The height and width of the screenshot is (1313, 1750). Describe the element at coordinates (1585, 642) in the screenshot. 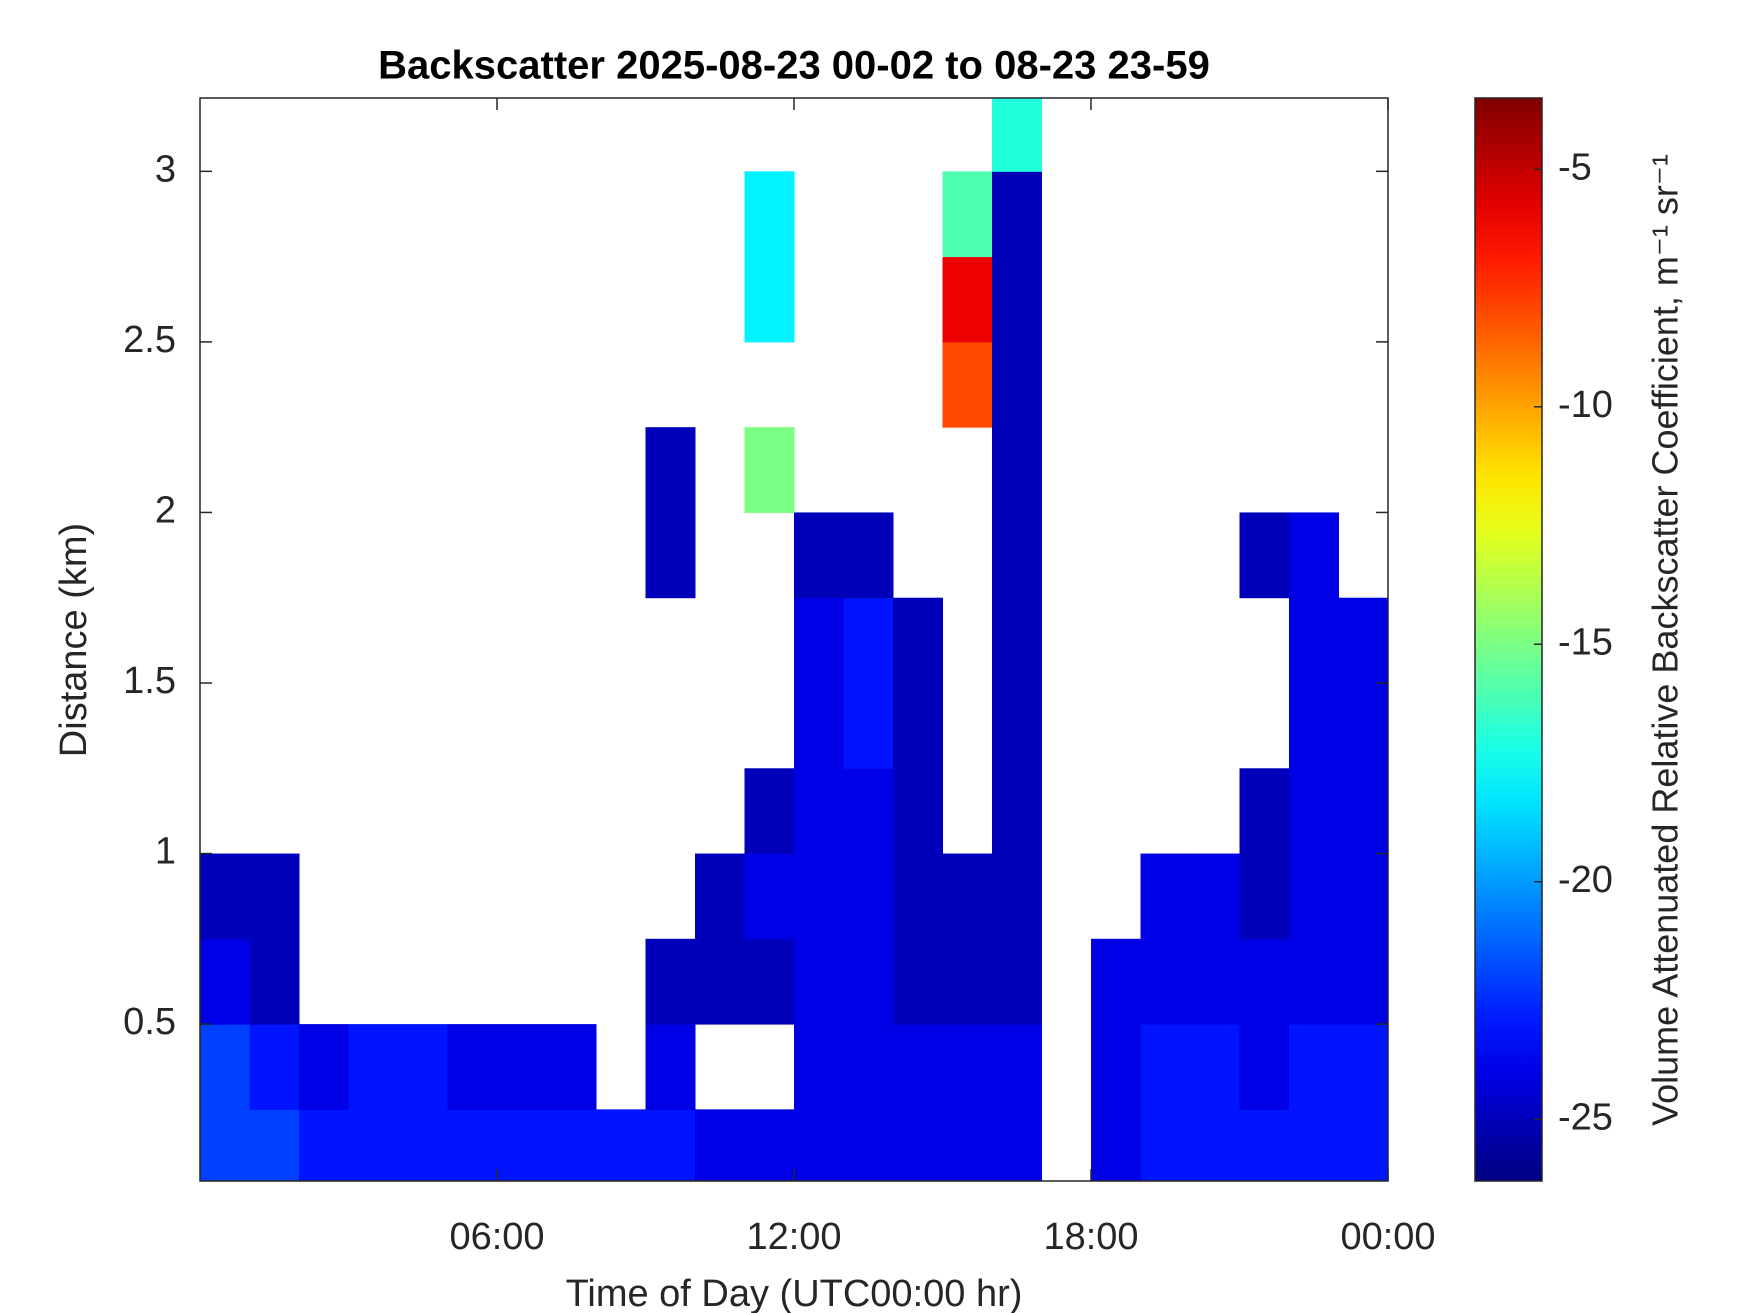

I see `colorbar-tick-label: -15` at that location.